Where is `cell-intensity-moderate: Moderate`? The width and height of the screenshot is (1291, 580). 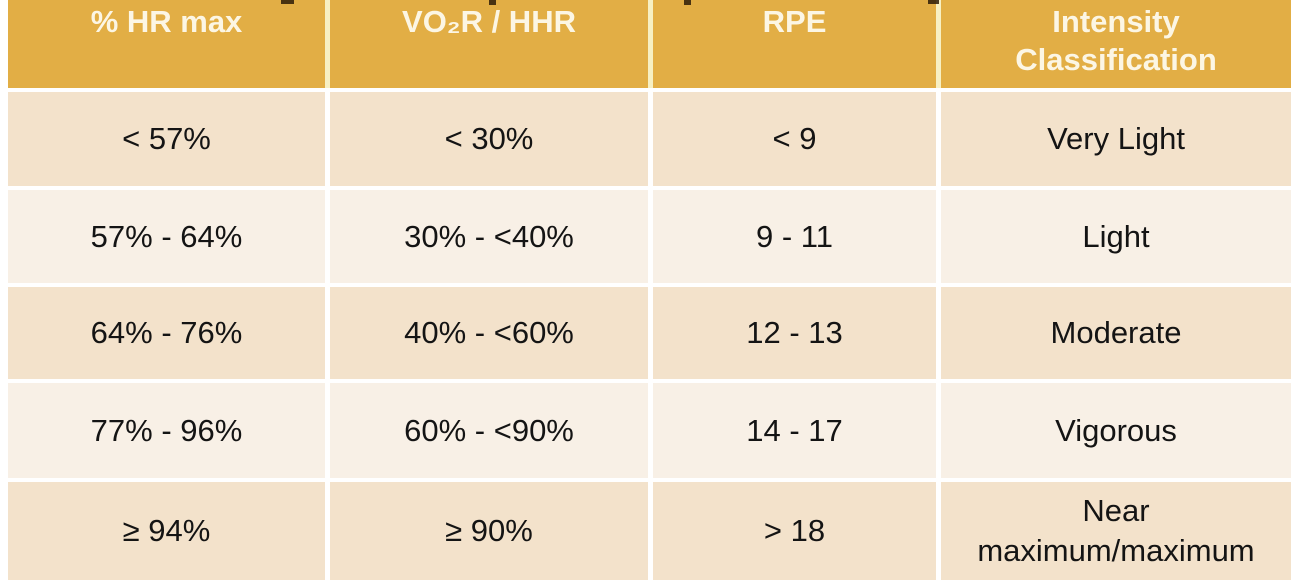 cell-intensity-moderate: Moderate is located at coordinates (1116, 333).